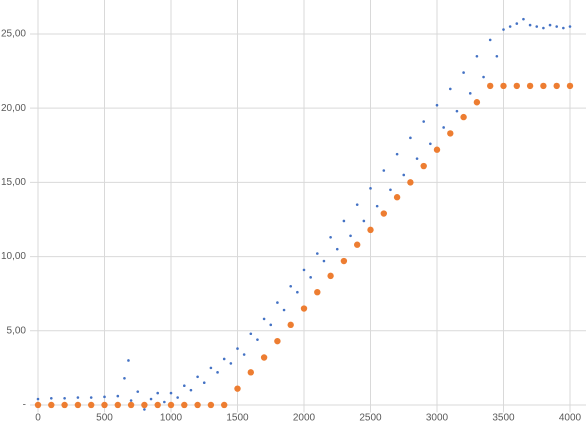 This screenshot has width=586, height=430. Describe the element at coordinates (13, 108) in the screenshot. I see `y-tick-label: 20,00` at that location.